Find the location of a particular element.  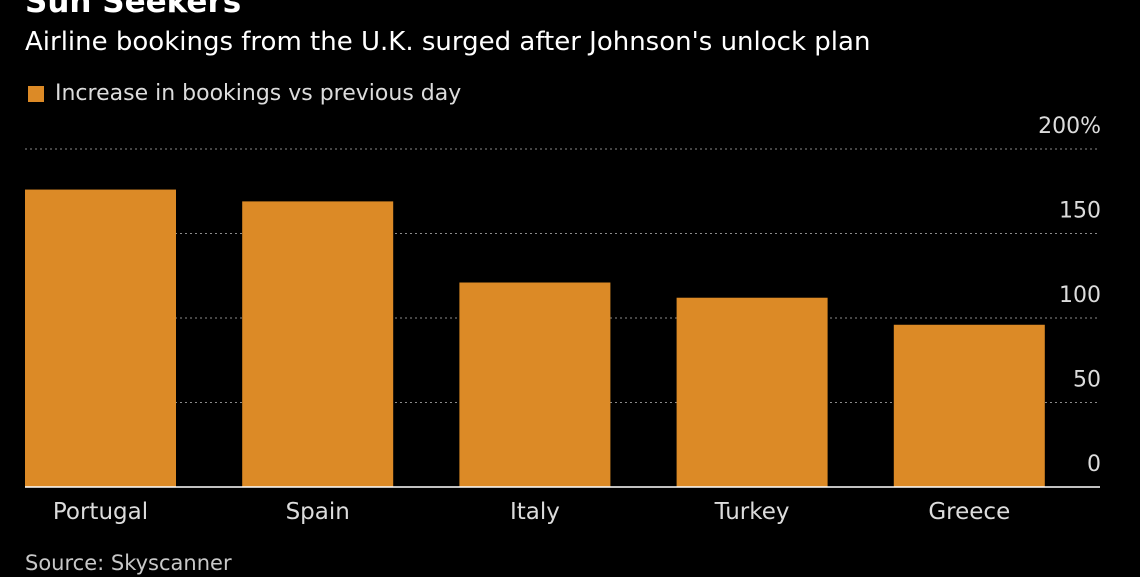

x-tick-label: Spain is located at coordinates (318, 512).